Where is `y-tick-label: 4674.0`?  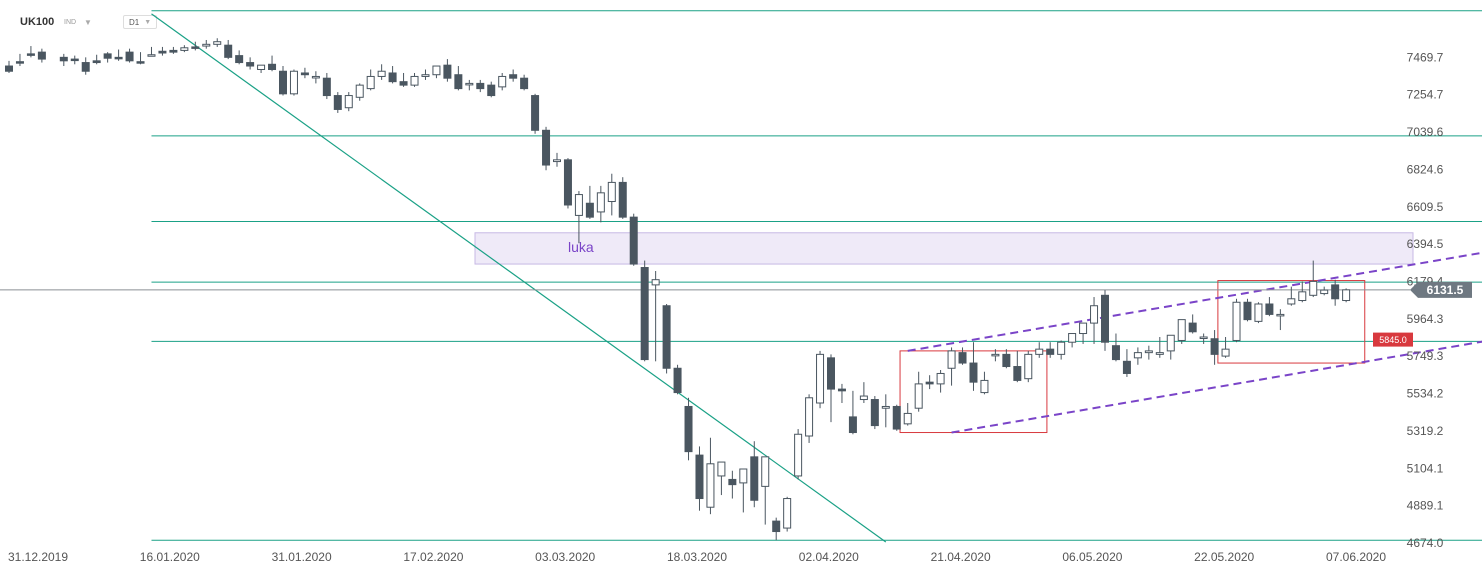 y-tick-label: 4674.0 is located at coordinates (1425, 543).